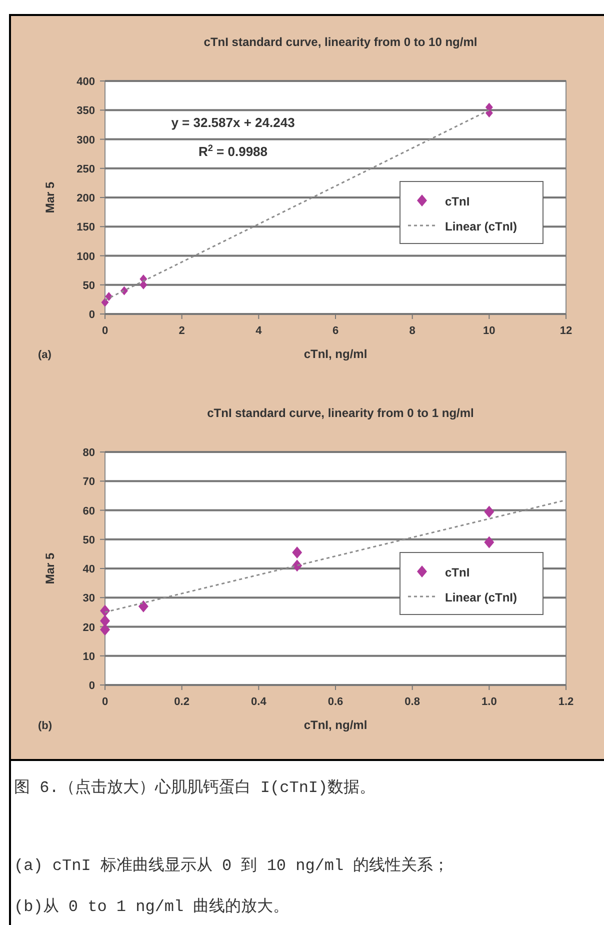  Describe the element at coordinates (45, 355) in the screenshot. I see `text: (a)` at that location.